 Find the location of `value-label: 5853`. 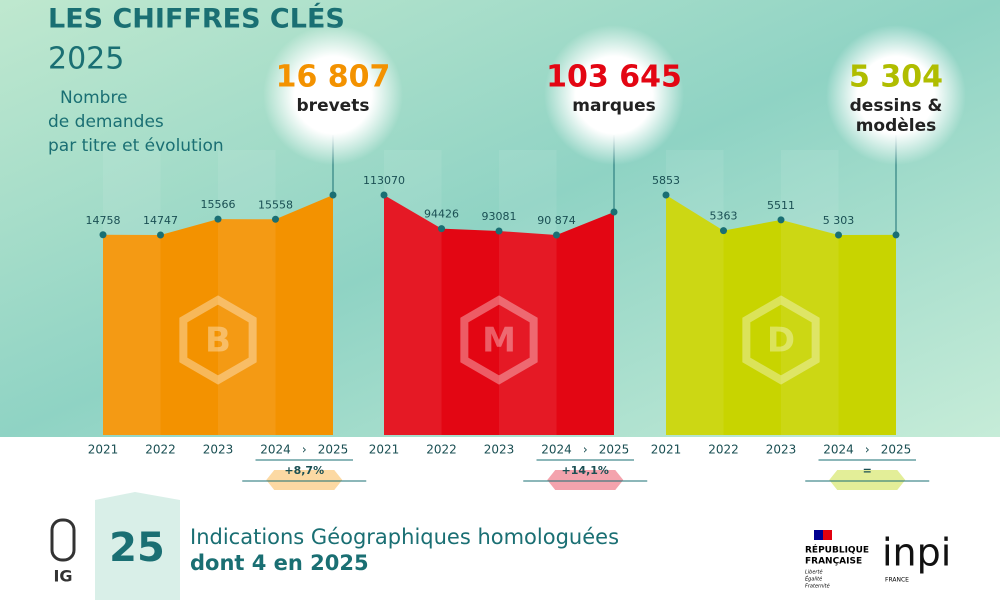

value-label: 5853 is located at coordinates (666, 180).